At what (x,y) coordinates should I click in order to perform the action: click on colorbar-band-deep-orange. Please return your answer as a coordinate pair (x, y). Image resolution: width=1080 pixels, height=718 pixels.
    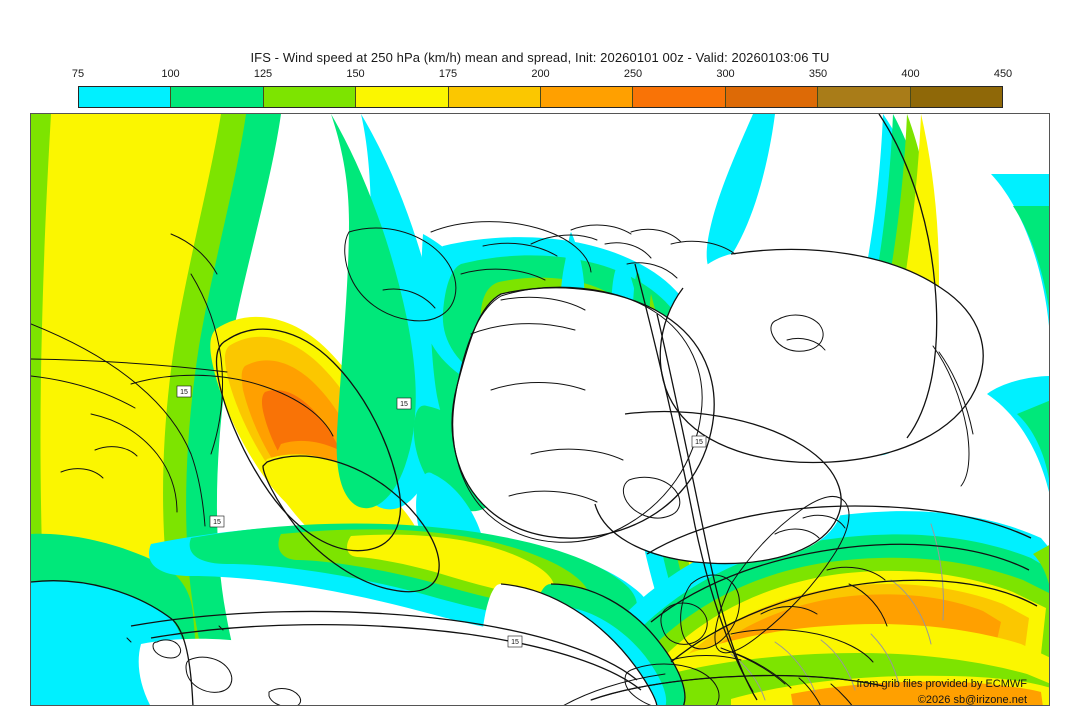
    Looking at the image, I should click on (679, 97).